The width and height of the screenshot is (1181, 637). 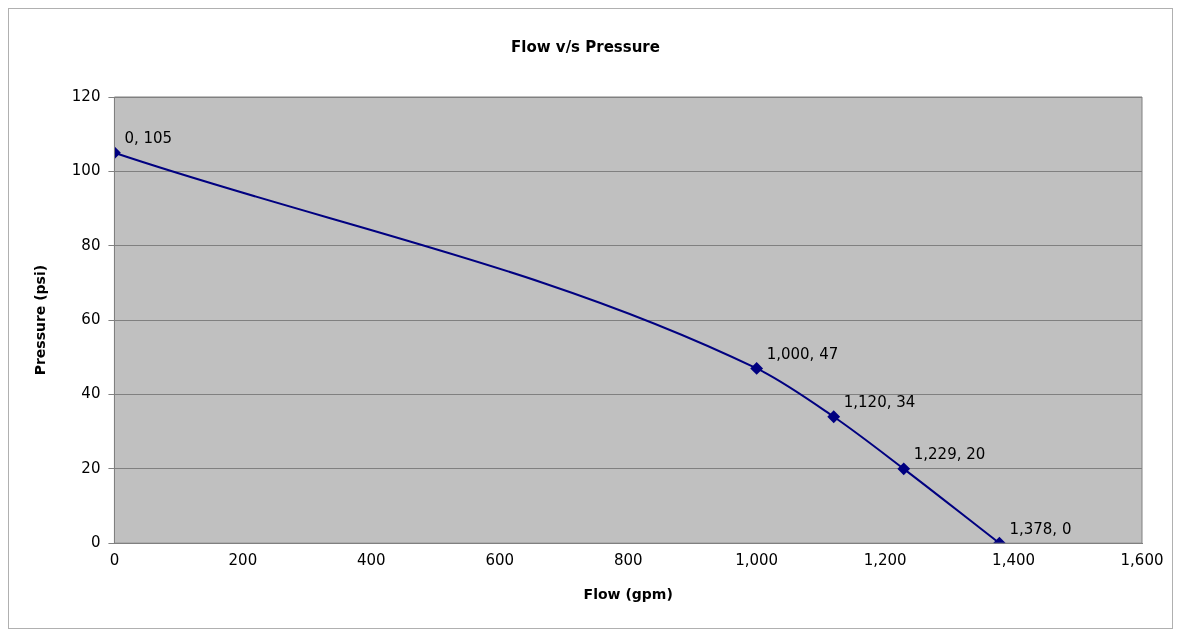 I want to click on x-tick-label: 200, so click(x=243, y=560).